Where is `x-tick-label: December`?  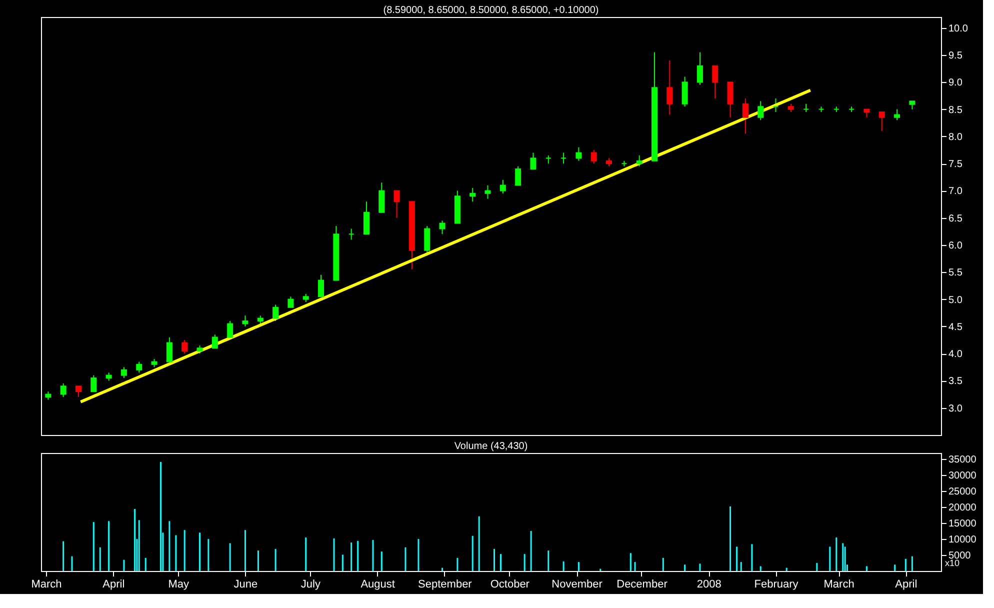
x-tick-label: December is located at coordinates (642, 584).